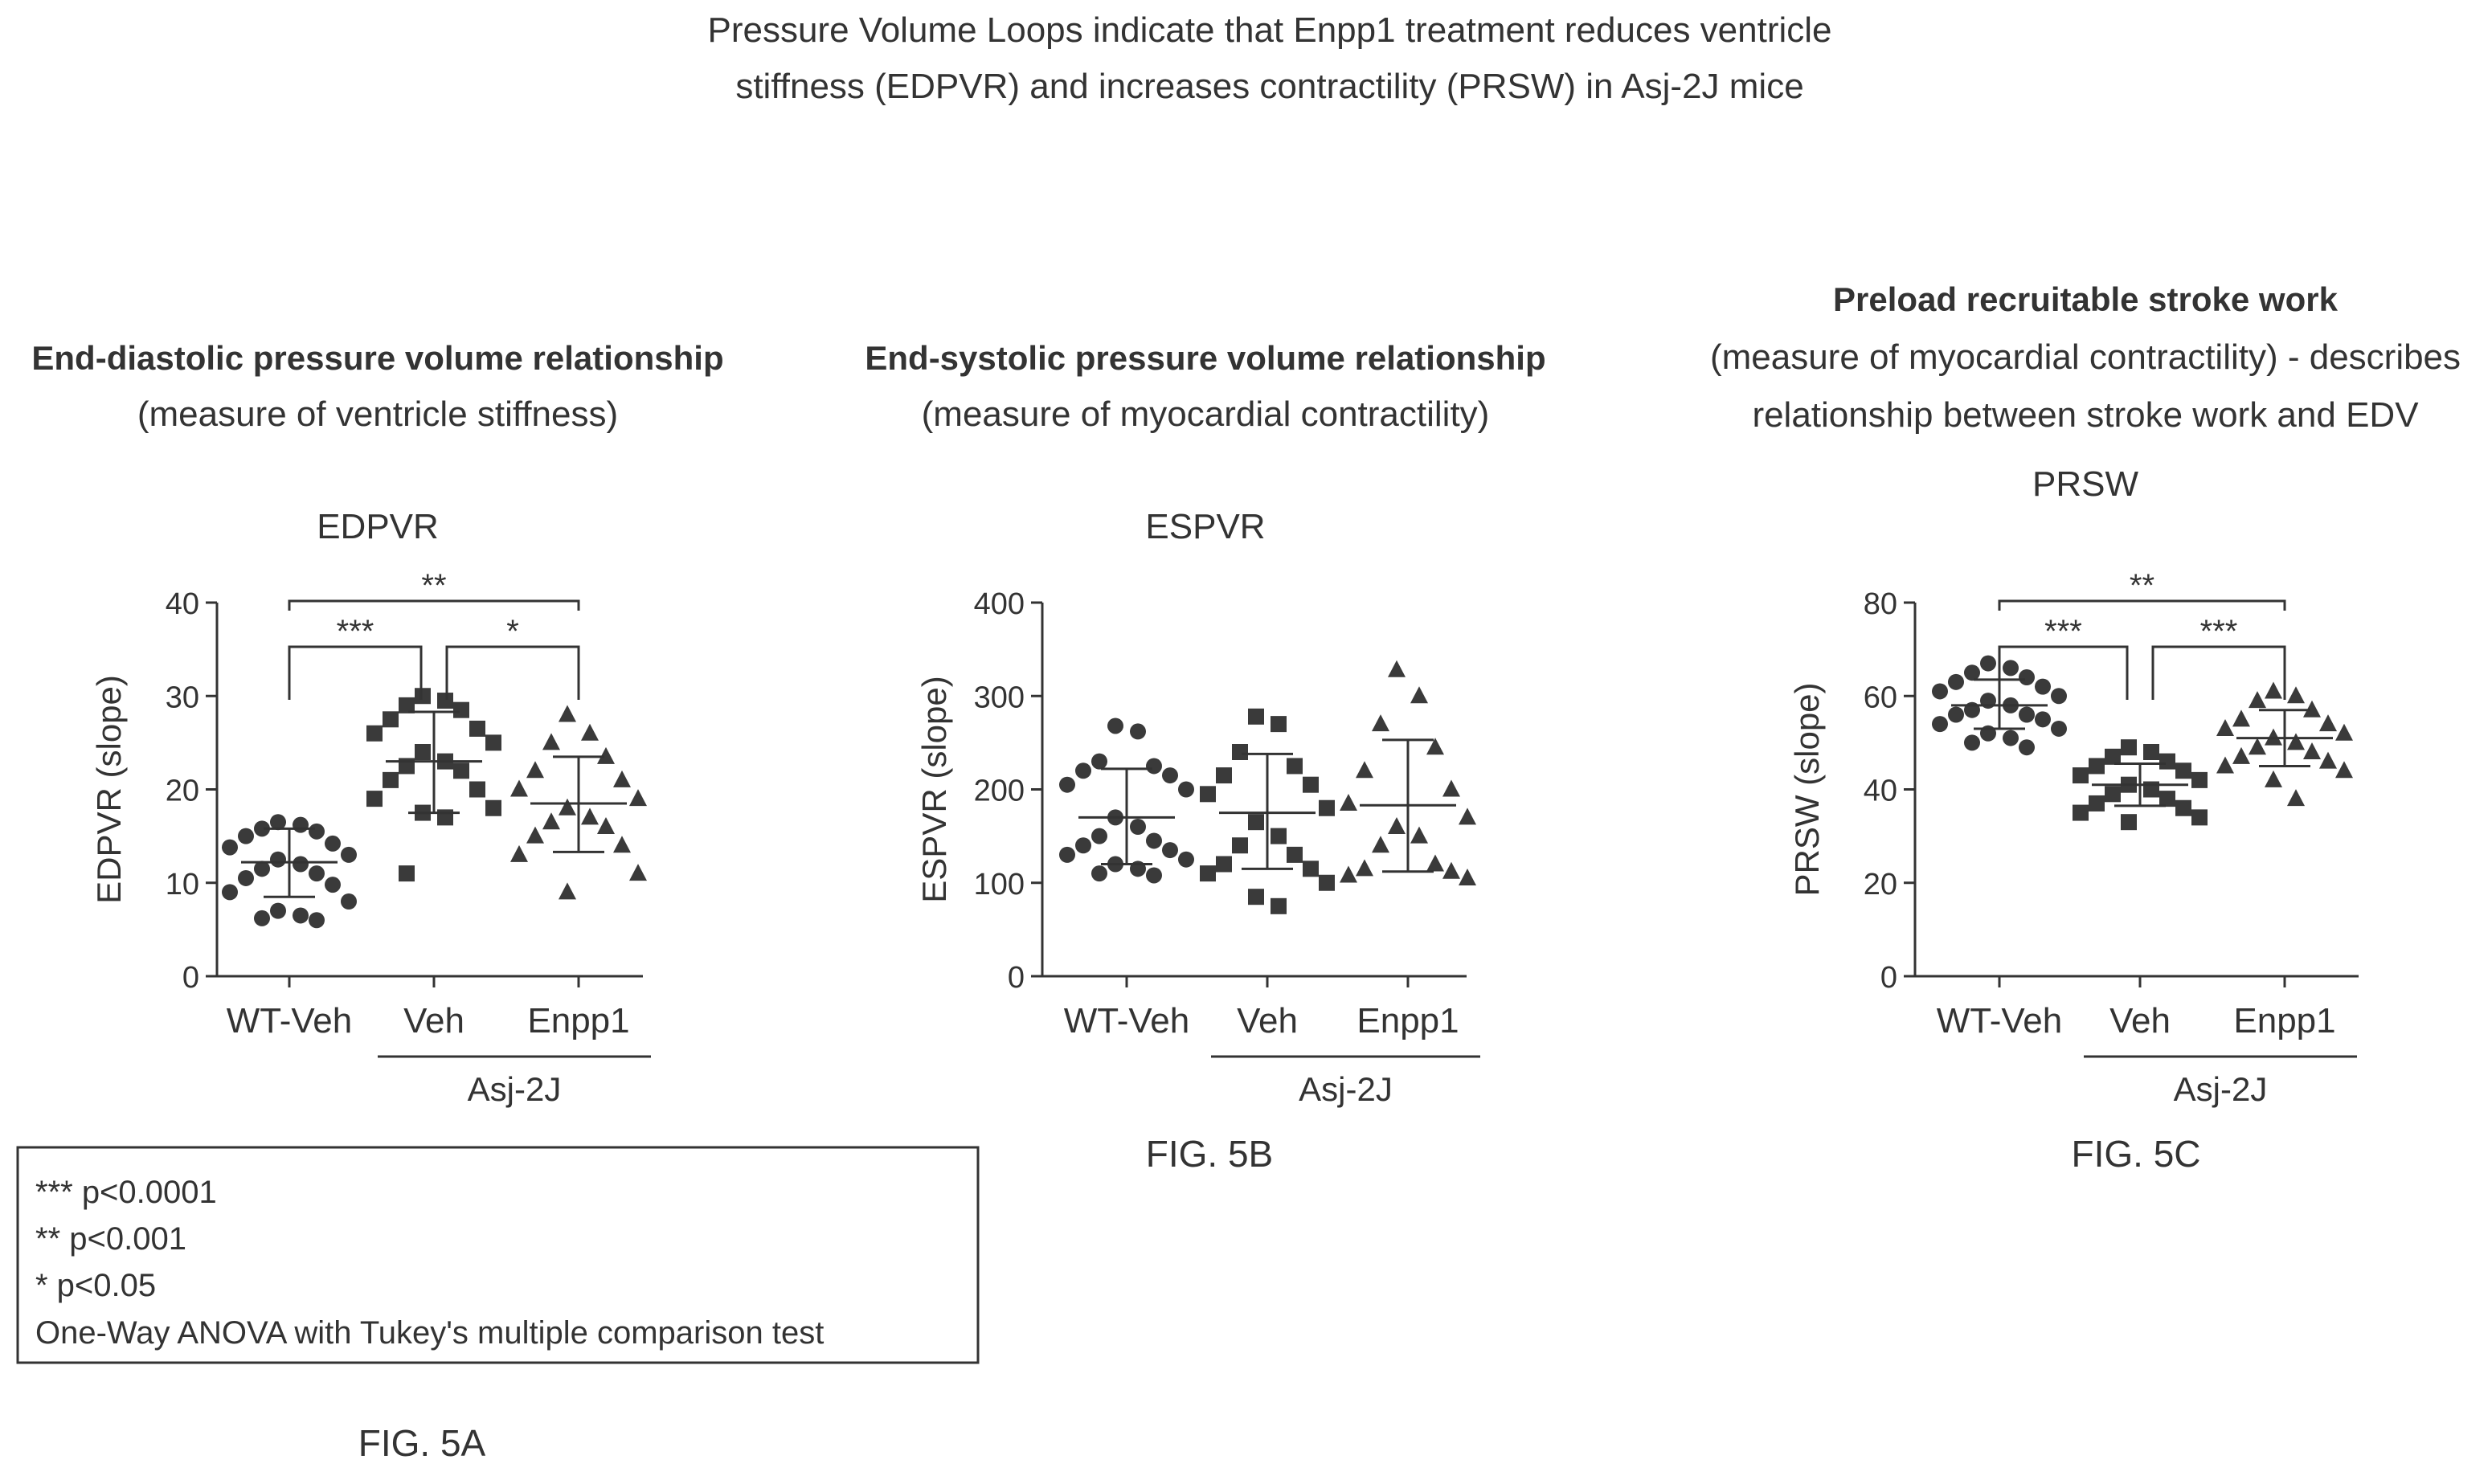 The width and height of the screenshot is (2492, 1484). I want to click on group-label: Asj-2J, so click(1346, 1089).